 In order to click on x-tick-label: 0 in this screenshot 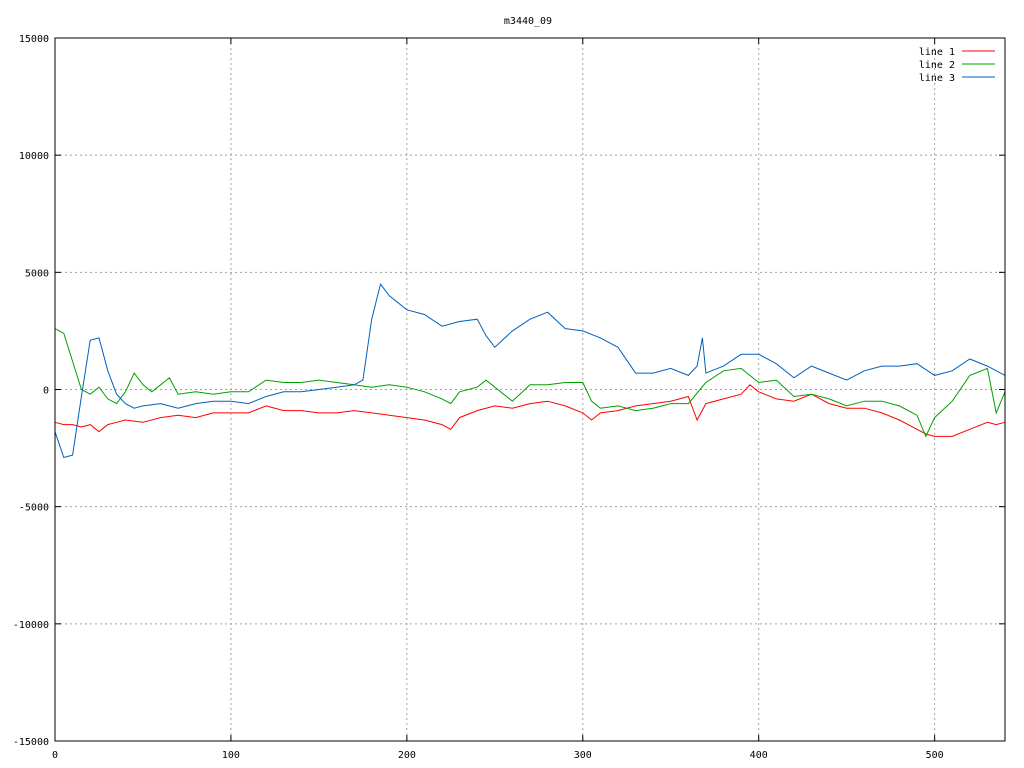, I will do `click(55, 755)`.